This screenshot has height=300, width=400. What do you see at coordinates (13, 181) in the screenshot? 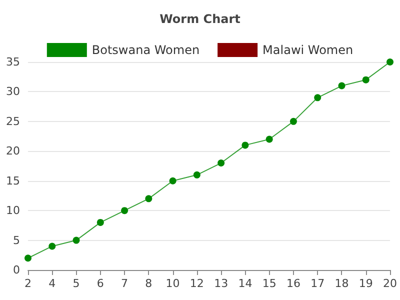
I see `y-tick-label: 15` at bounding box center [13, 181].